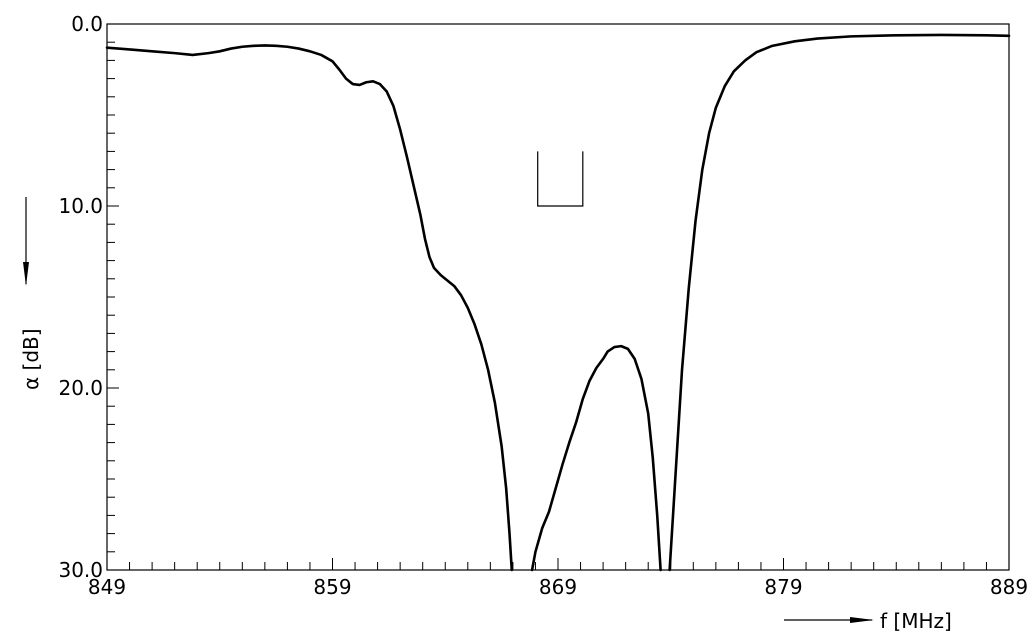 This screenshot has height=639, width=1035. Describe the element at coordinates (26, 274) in the screenshot. I see `y-axis-arrow-head` at that location.